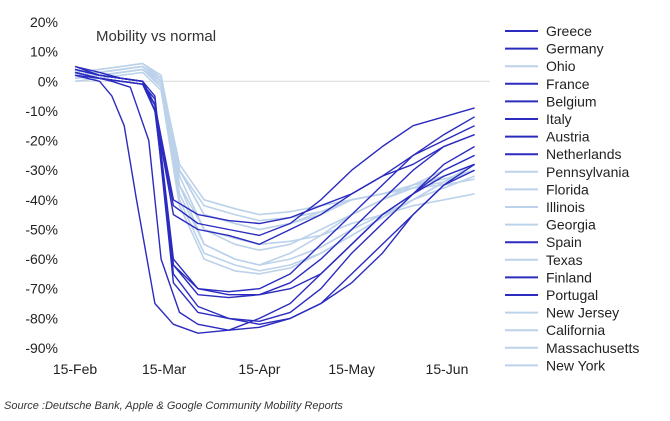  I want to click on legend-label: Ohio, so click(561, 66).